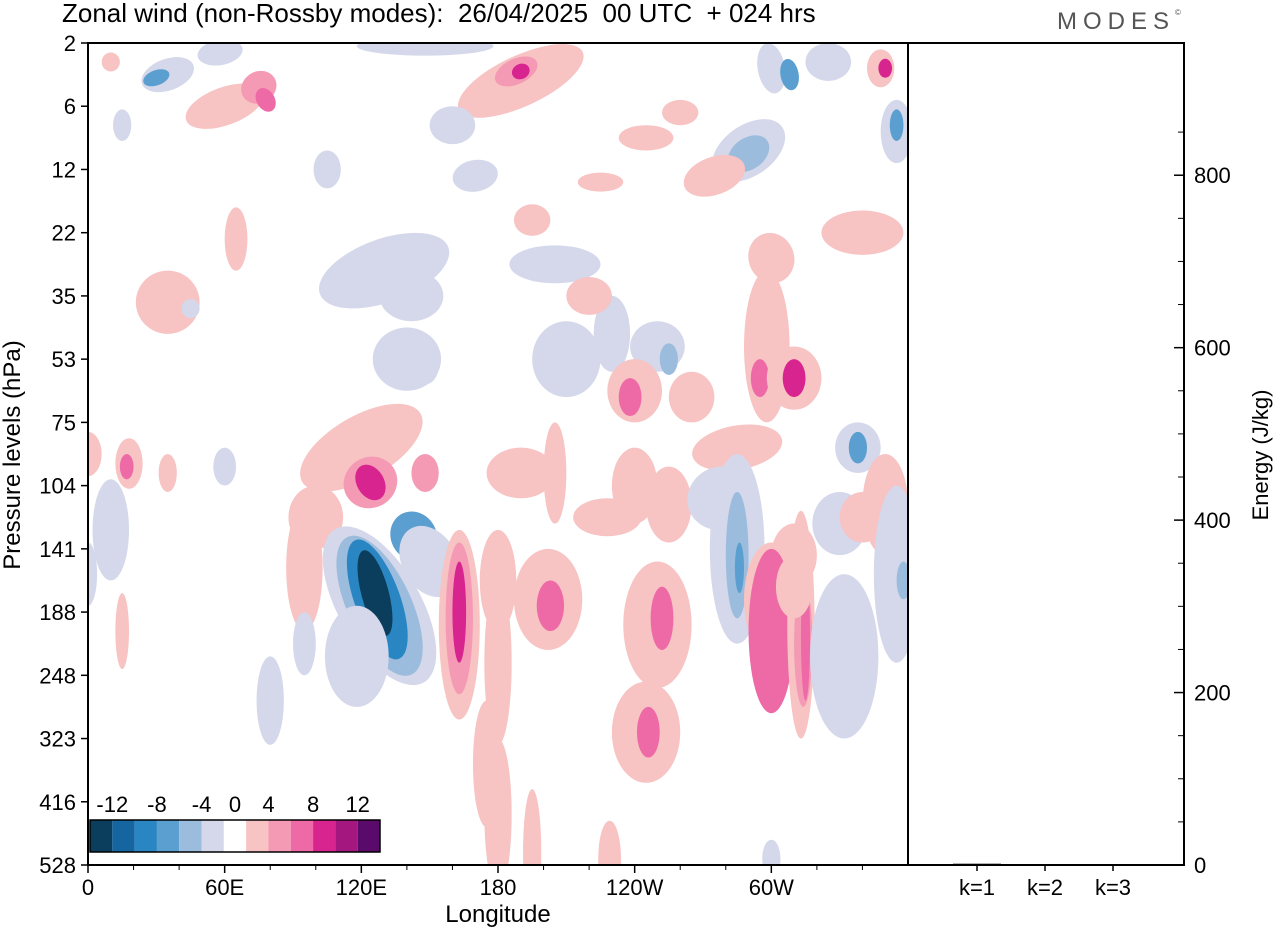  I want to click on y-tick-label: 248, so click(57, 675).